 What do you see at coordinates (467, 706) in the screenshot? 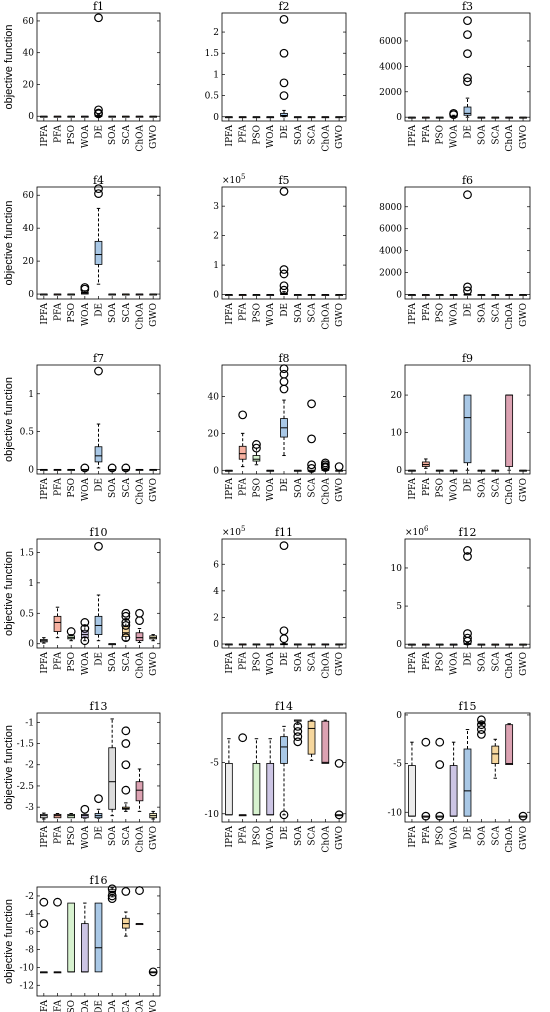
I see `chart-title: f15` at bounding box center [467, 706].